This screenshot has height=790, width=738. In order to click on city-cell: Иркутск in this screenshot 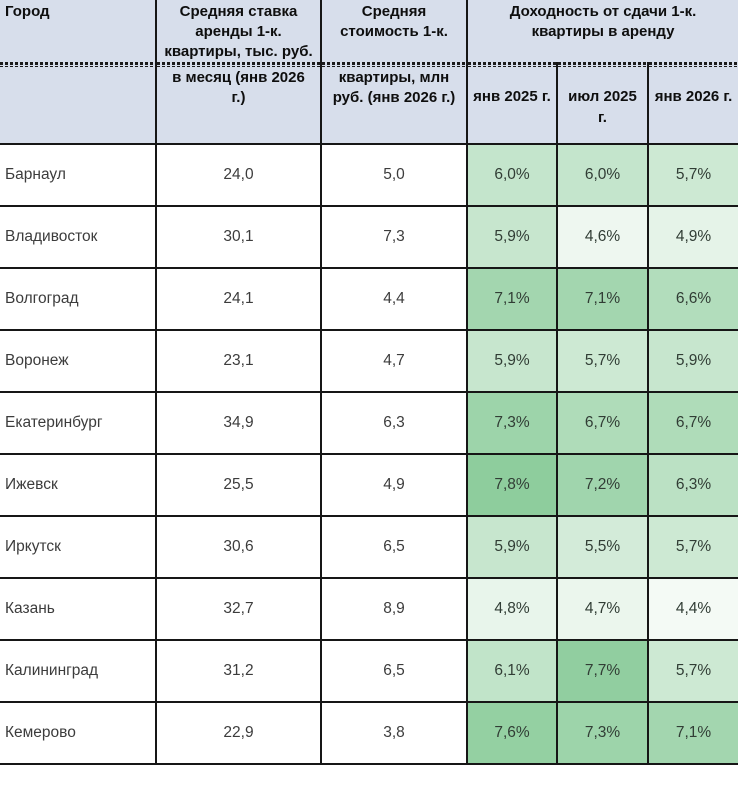, I will do `click(78, 547)`.